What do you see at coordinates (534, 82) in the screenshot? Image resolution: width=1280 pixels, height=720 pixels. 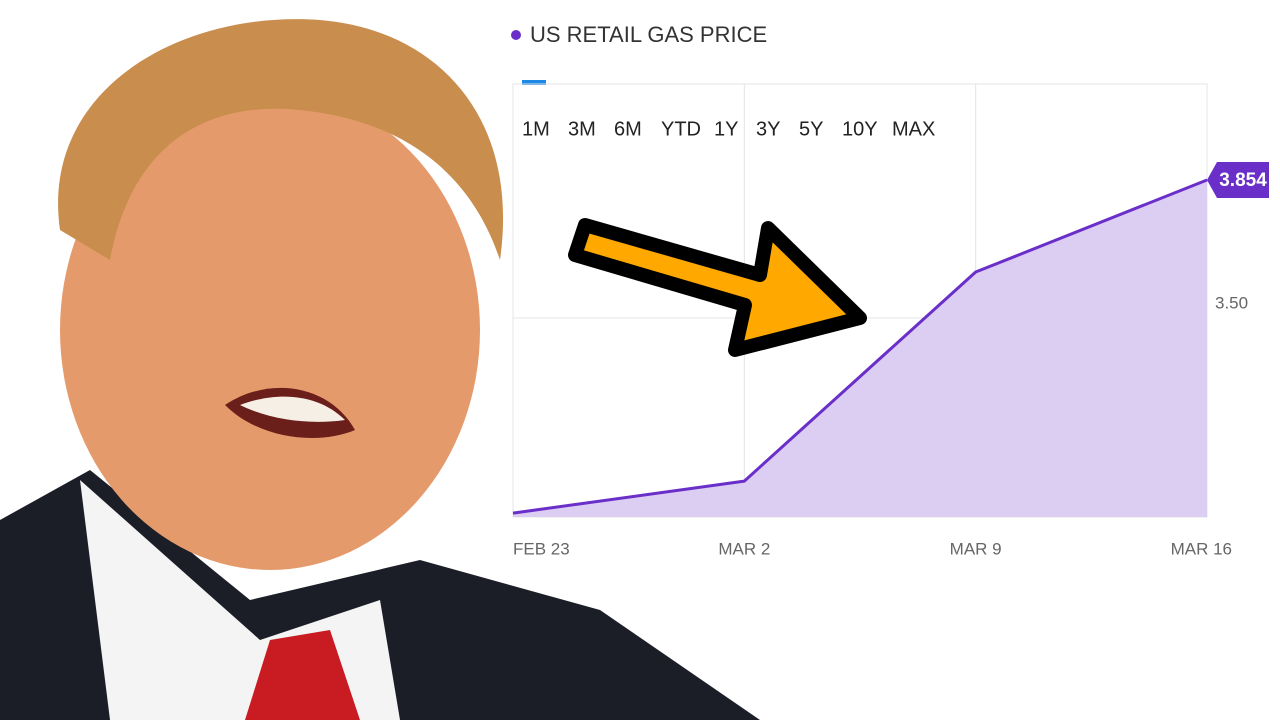 I see `active-indicator` at bounding box center [534, 82].